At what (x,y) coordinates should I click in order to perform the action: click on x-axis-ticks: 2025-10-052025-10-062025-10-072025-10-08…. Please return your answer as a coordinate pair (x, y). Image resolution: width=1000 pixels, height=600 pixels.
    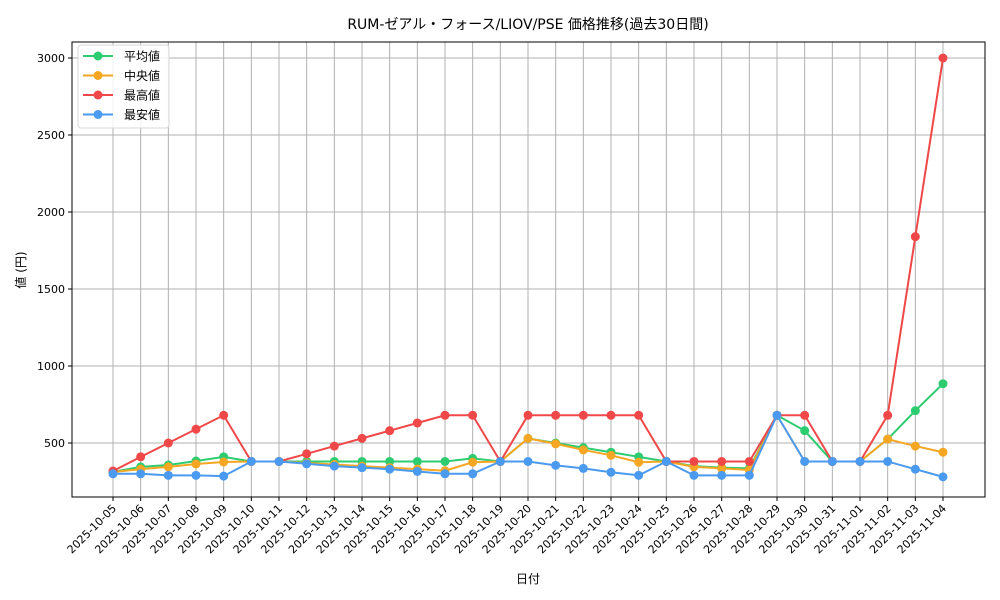
    Looking at the image, I should click on (507, 526).